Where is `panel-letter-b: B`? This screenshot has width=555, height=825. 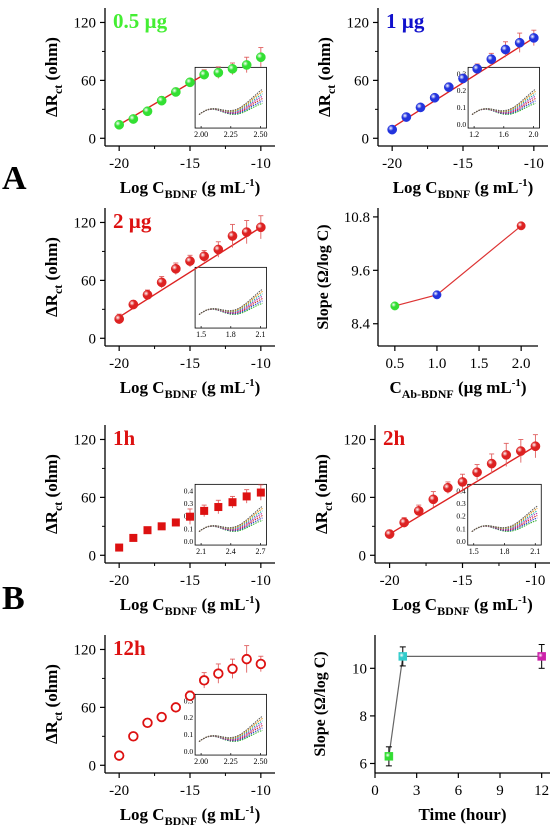
panel-letter-b: B is located at coordinates (13, 598).